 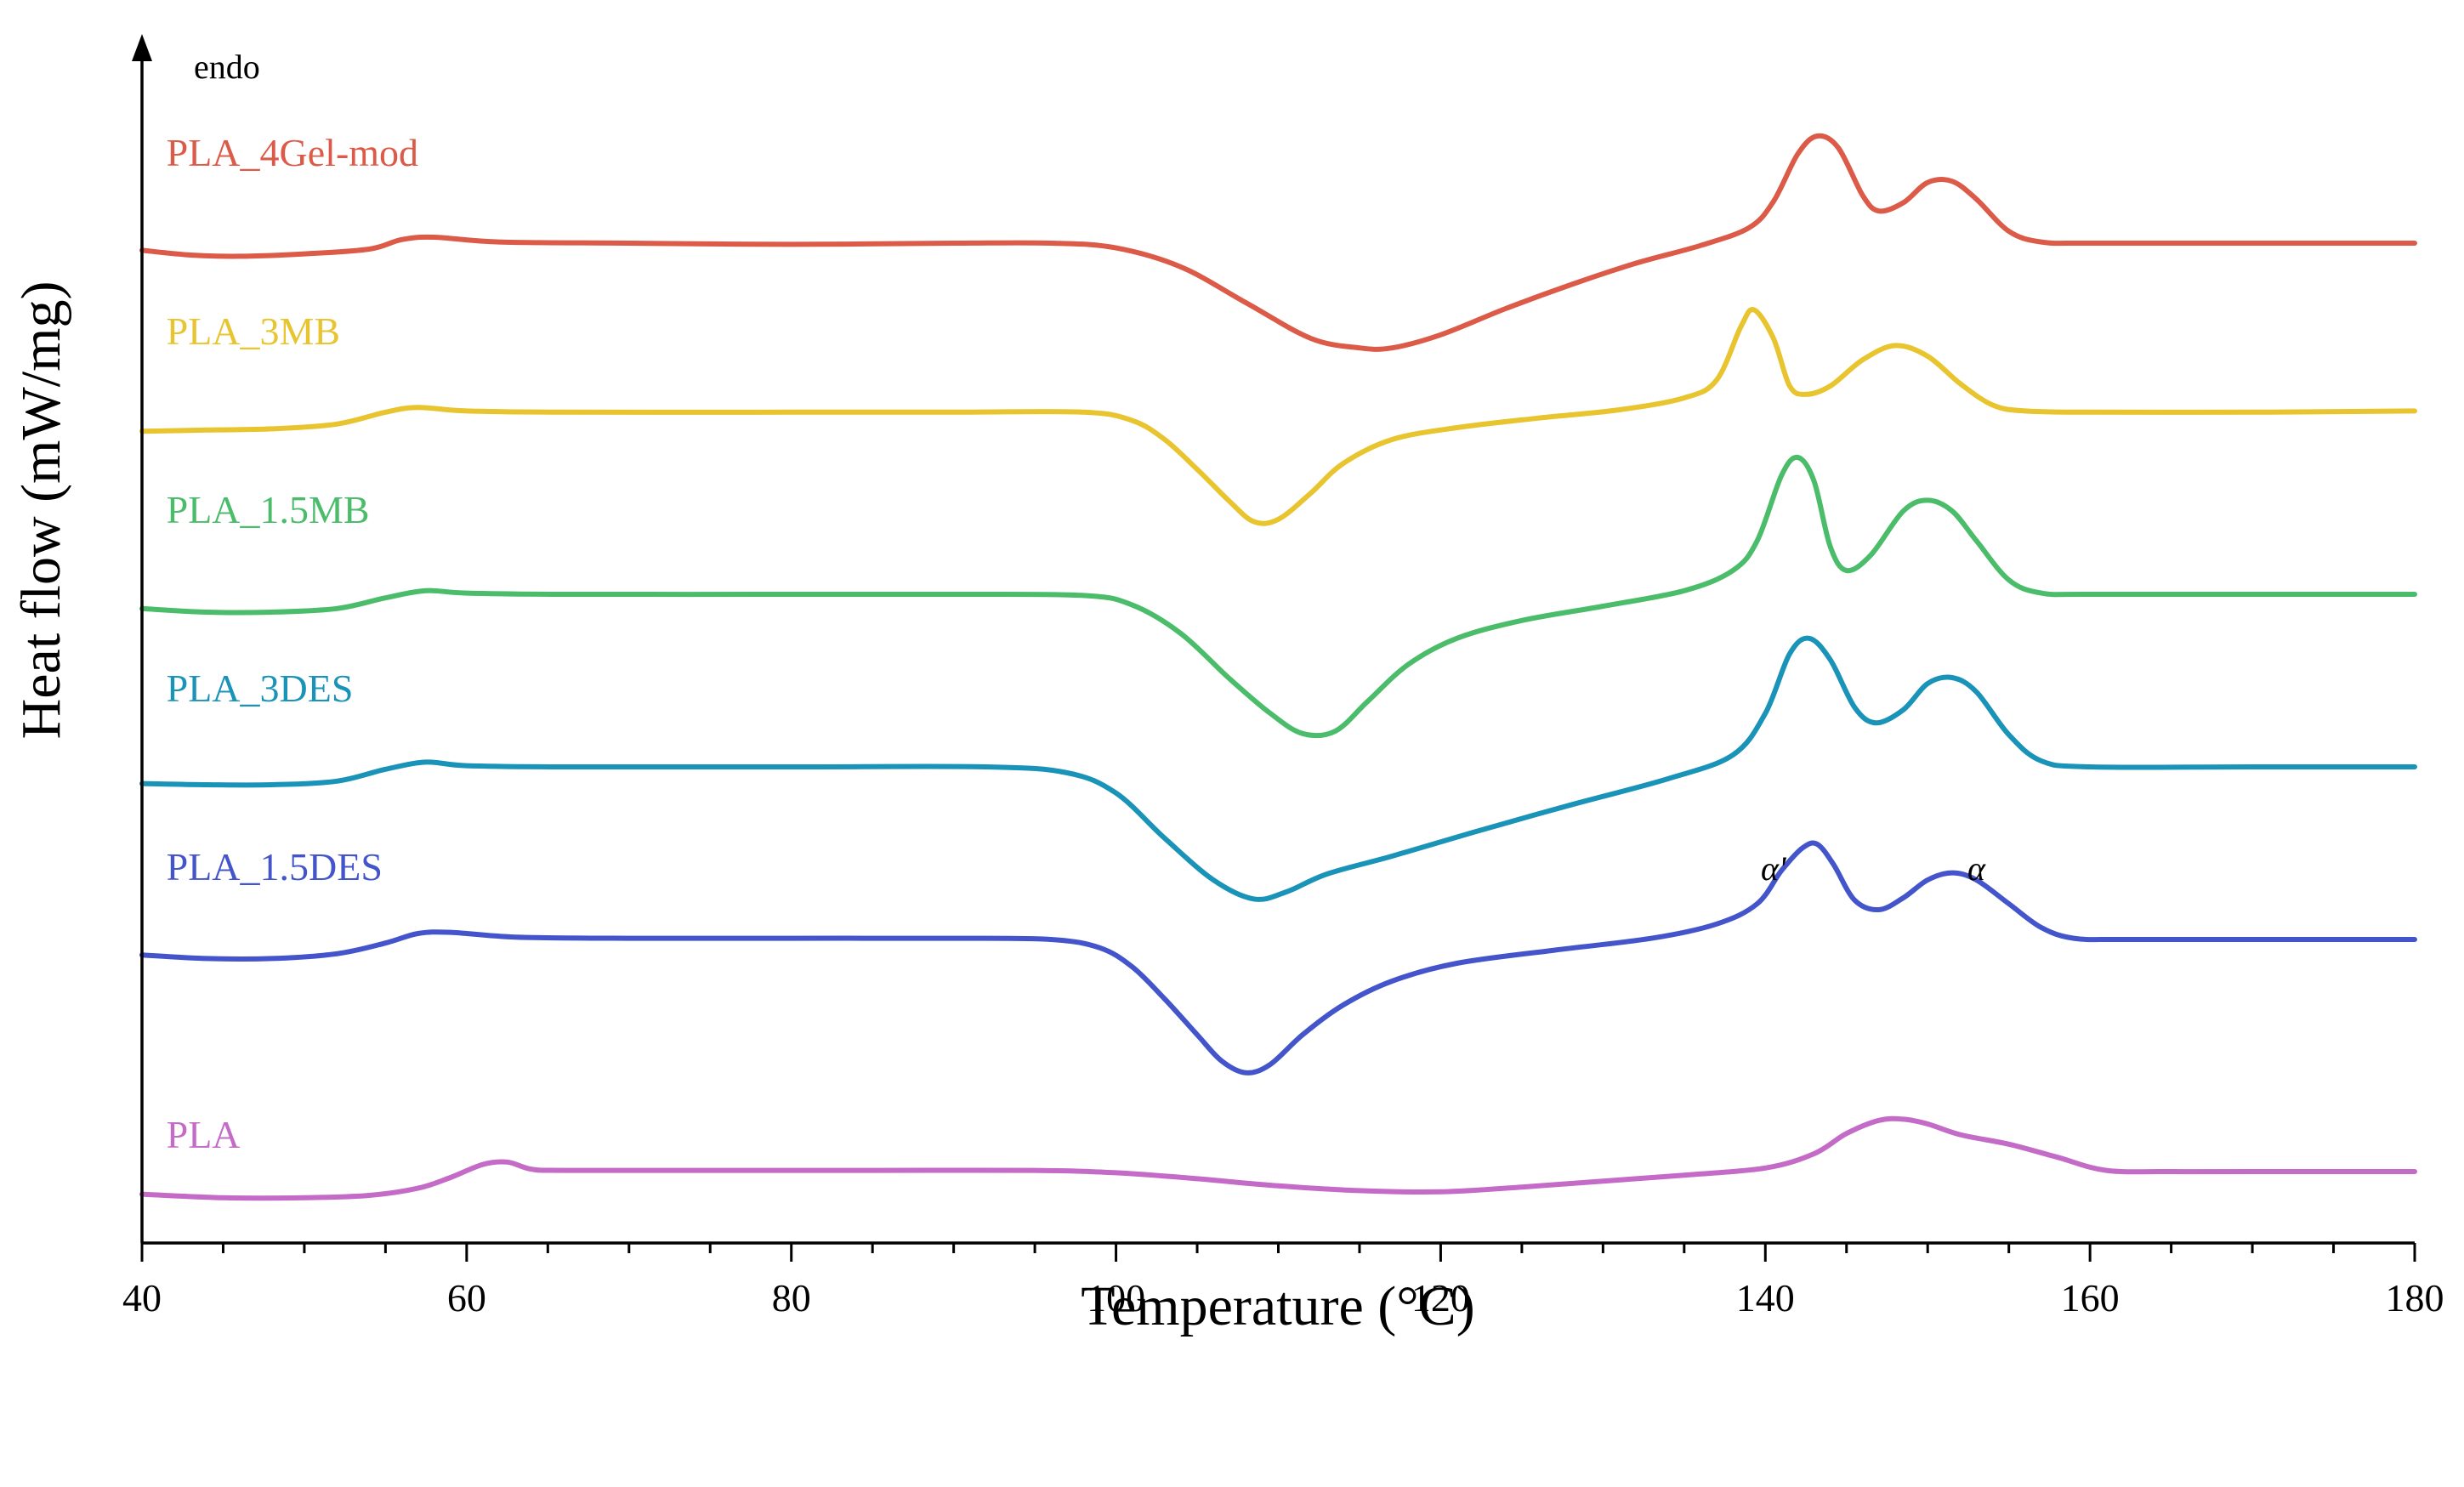 I want to click on y-axis-title: Heat flow (mW/mg), so click(x=41, y=511).